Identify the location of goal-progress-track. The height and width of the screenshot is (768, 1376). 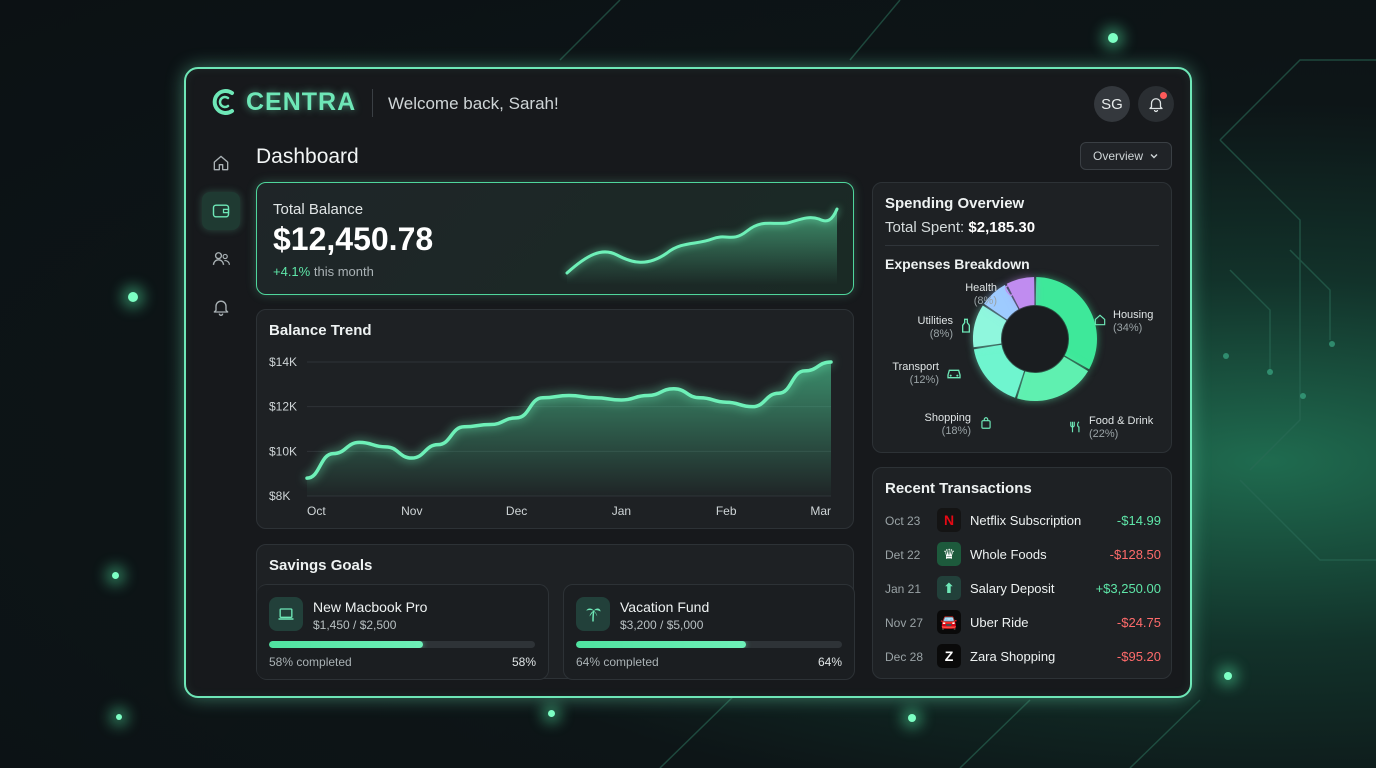
(709, 644).